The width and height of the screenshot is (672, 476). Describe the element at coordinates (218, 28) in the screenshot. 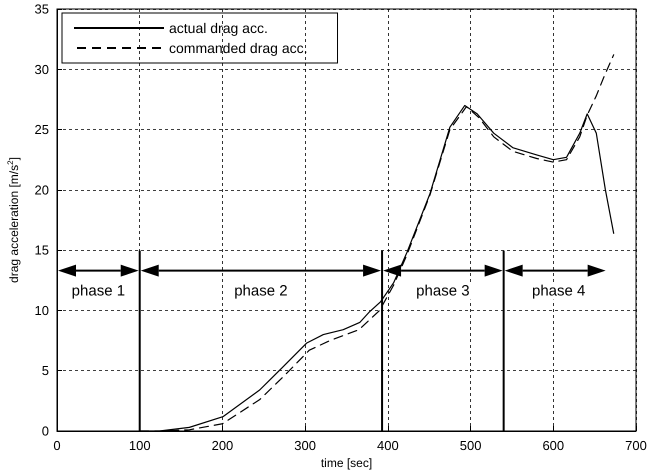

I see `legend-label: actual drag acc.` at that location.